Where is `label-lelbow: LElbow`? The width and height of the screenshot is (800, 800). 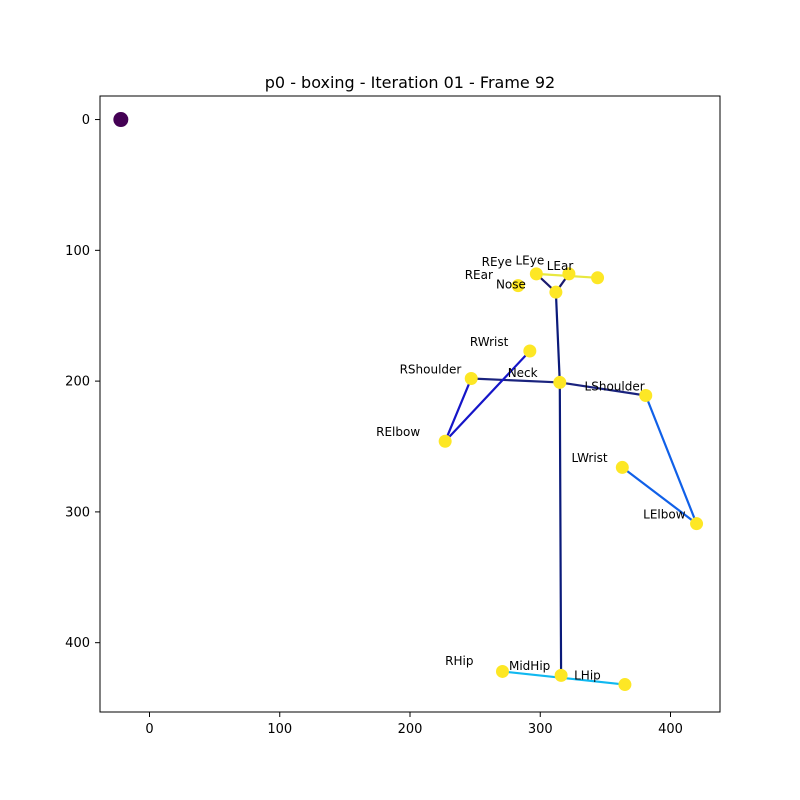
label-lelbow: LElbow is located at coordinates (664, 514).